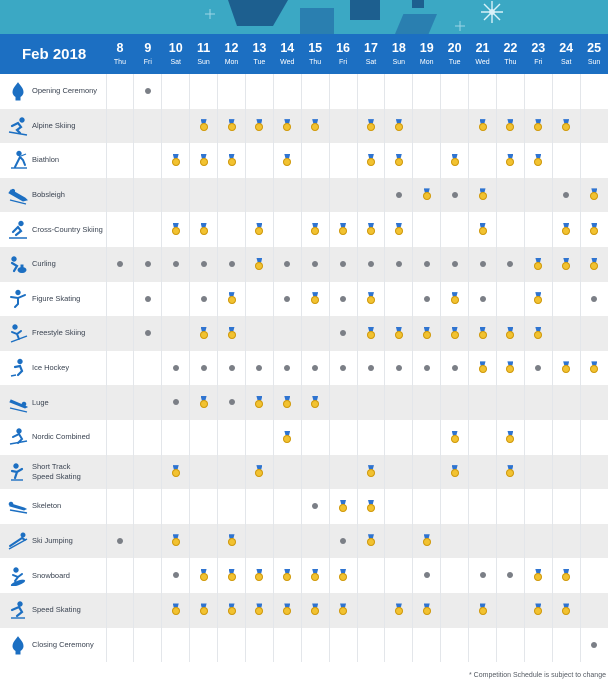 The height and width of the screenshot is (684, 608). I want to click on event-row: Biathlon, so click(304, 160).